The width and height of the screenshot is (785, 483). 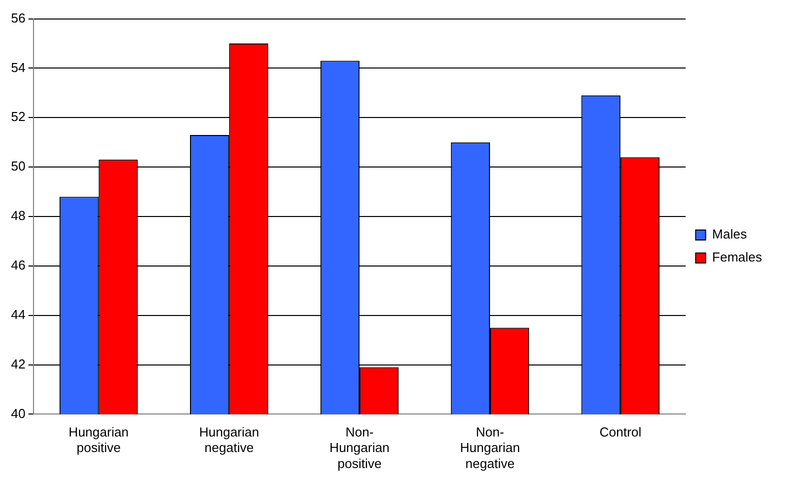 What do you see at coordinates (18, 265) in the screenshot?
I see `y-tick-label: 46` at bounding box center [18, 265].